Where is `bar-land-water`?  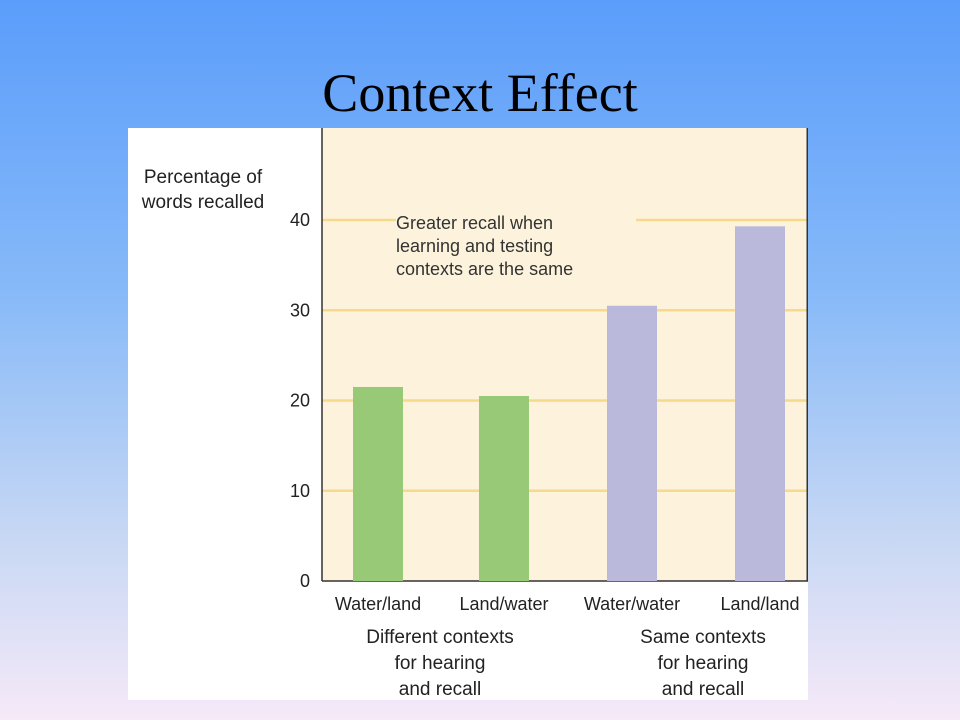
bar-land-water is located at coordinates (504, 488).